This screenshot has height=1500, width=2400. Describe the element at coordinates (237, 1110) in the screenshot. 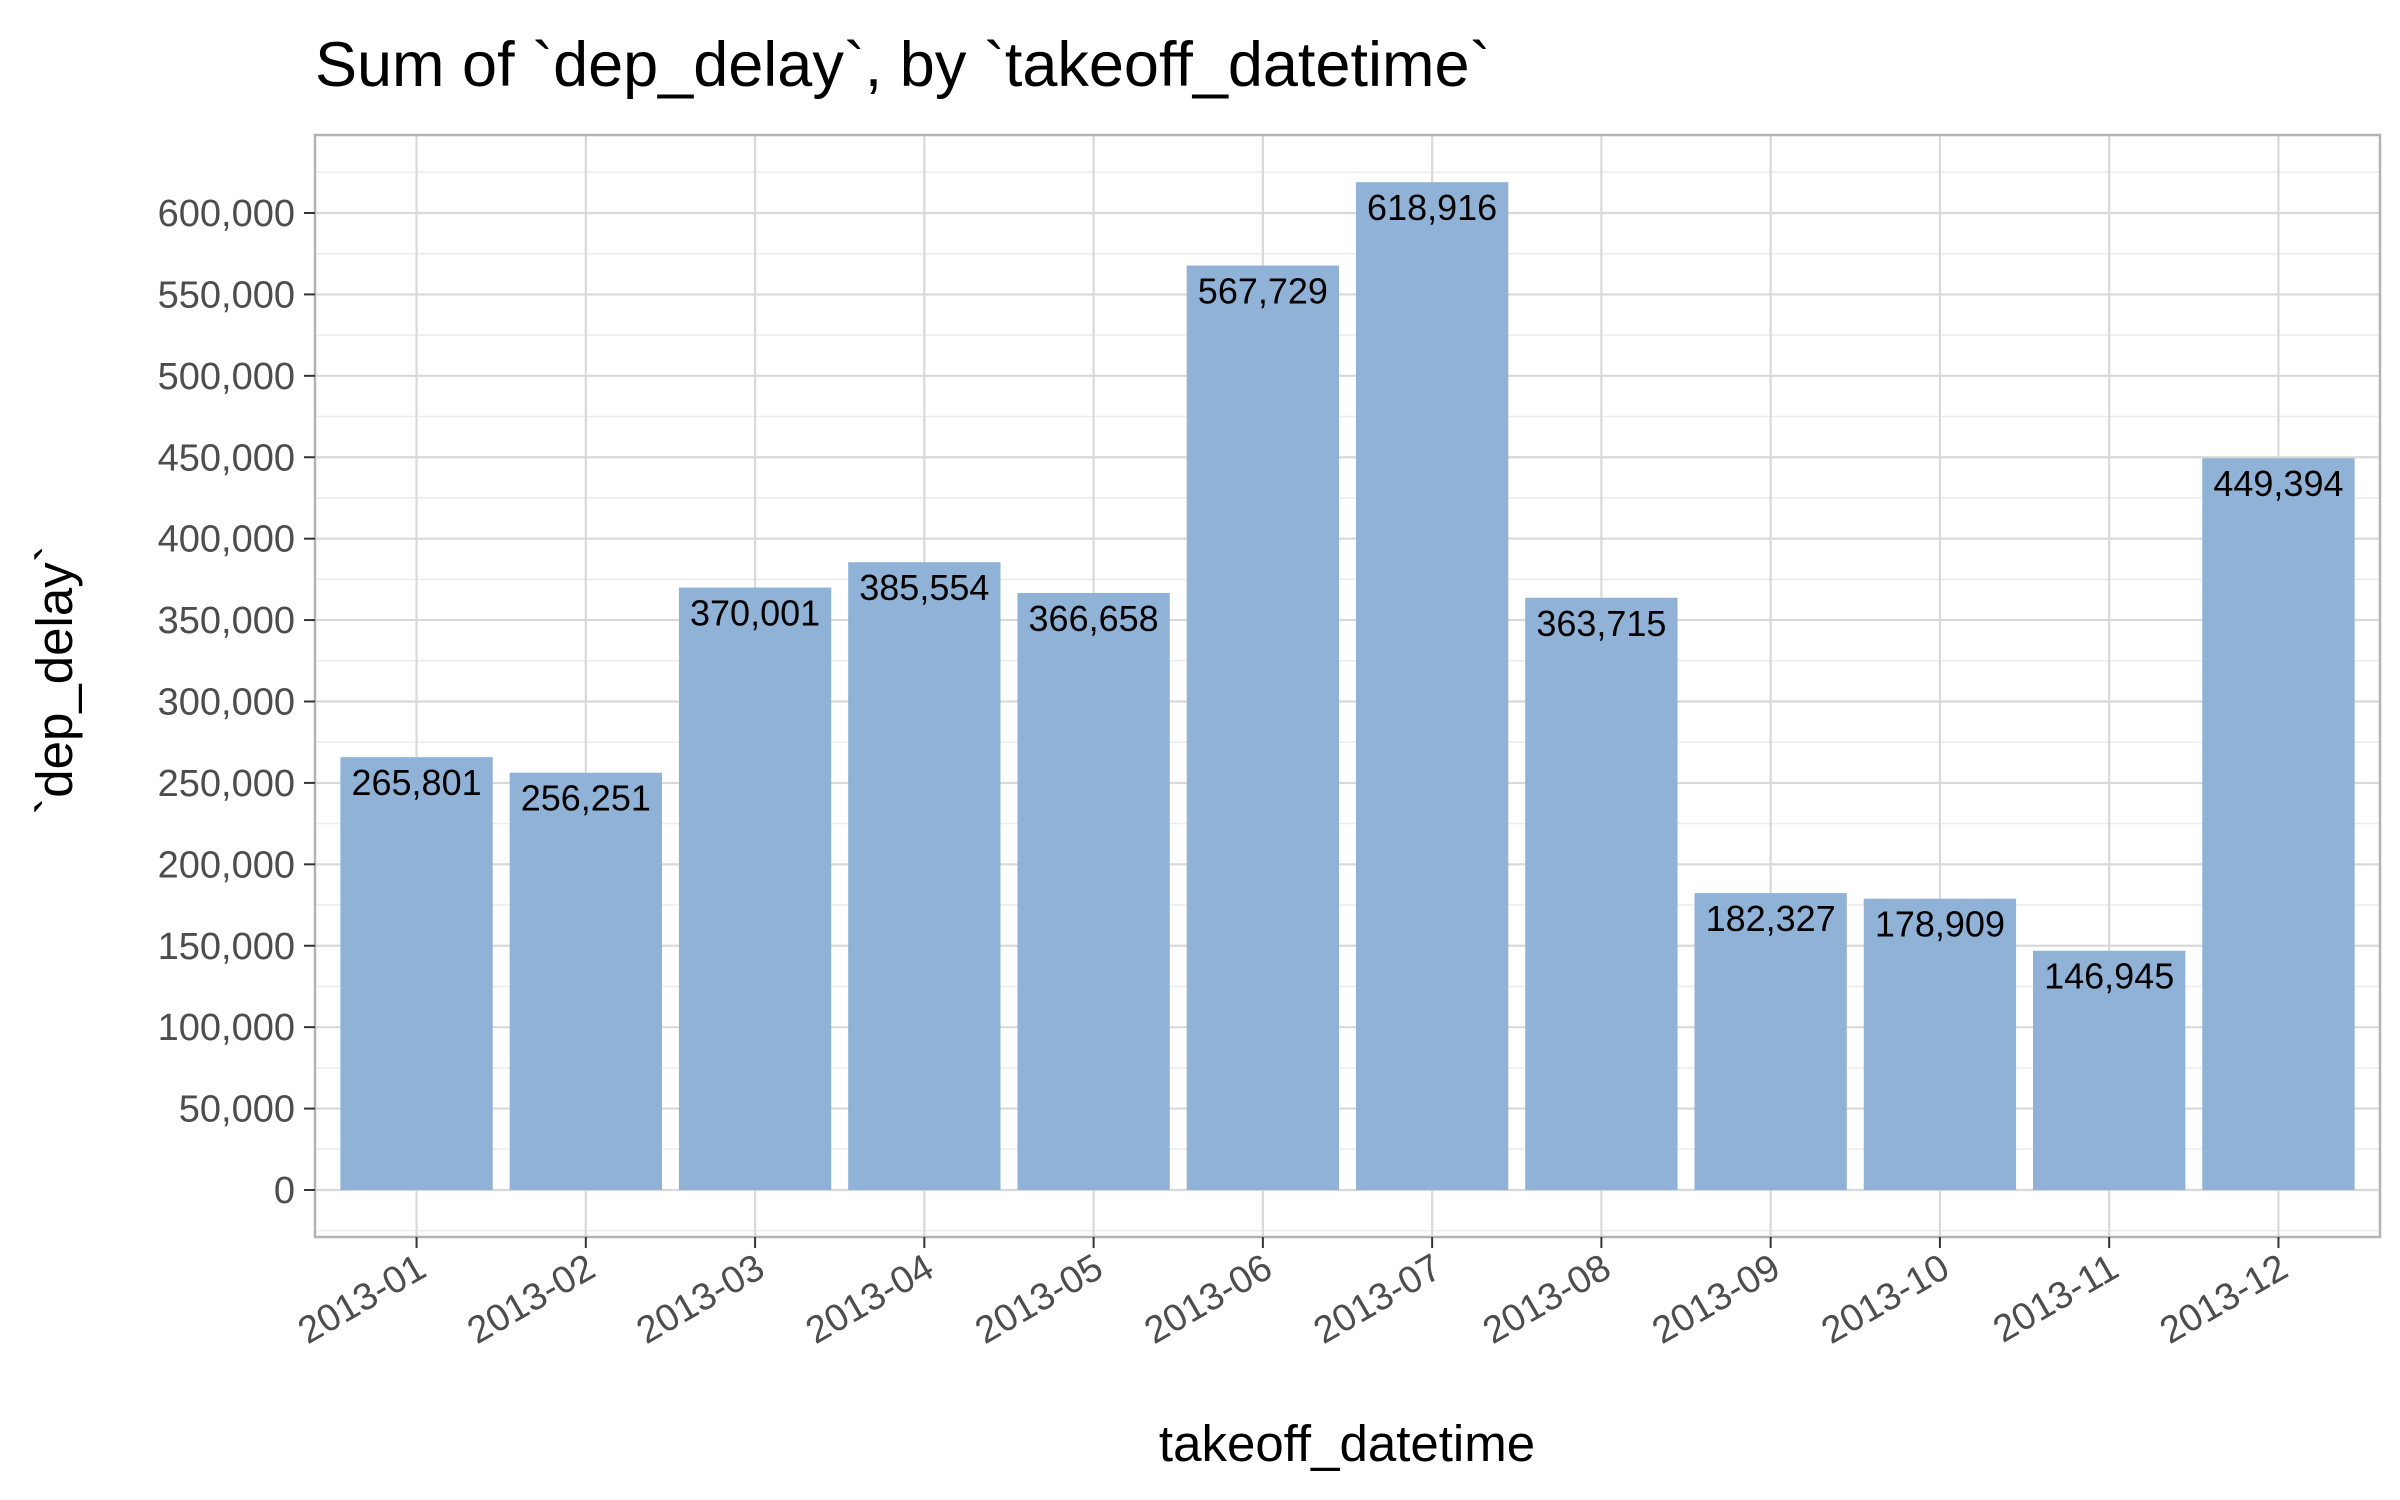

I see `y-tick-label: 50,000` at that location.